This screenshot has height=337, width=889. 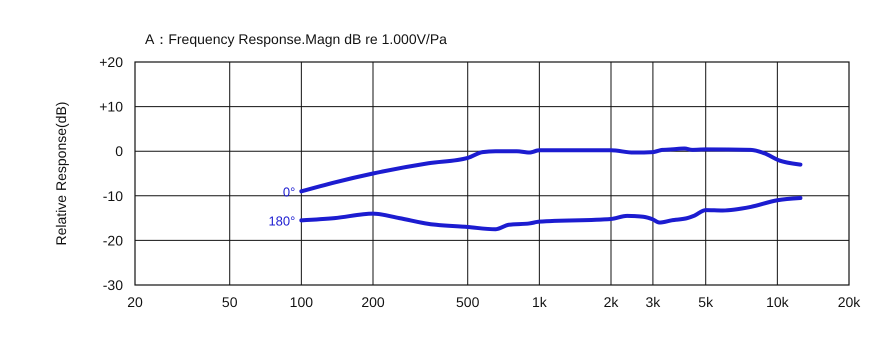 What do you see at coordinates (113, 240) in the screenshot?
I see `y-tick-label: -20` at bounding box center [113, 240].